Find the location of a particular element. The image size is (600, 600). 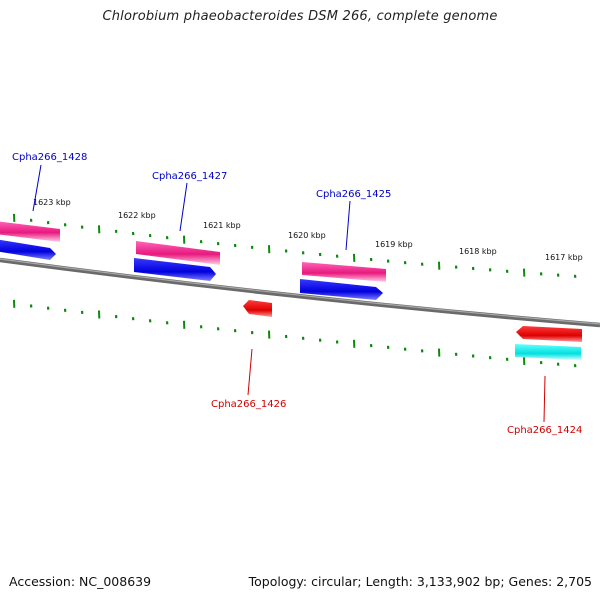

kbp-label: 1620 kbp is located at coordinates (307, 235).